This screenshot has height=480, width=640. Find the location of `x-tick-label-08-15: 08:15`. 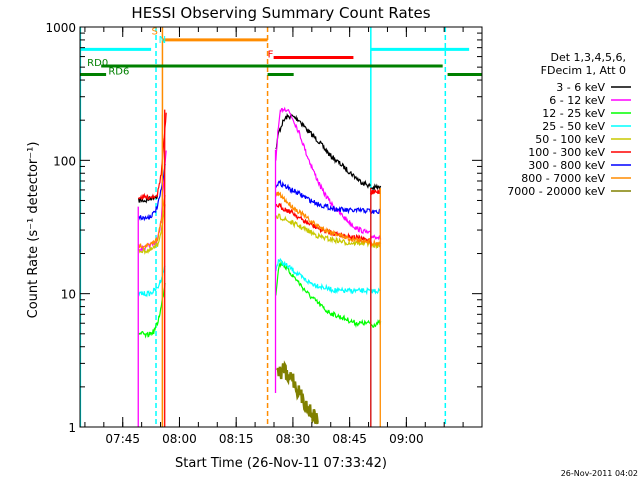

x-tick-label-08-15: 08:15 is located at coordinates (236, 439).